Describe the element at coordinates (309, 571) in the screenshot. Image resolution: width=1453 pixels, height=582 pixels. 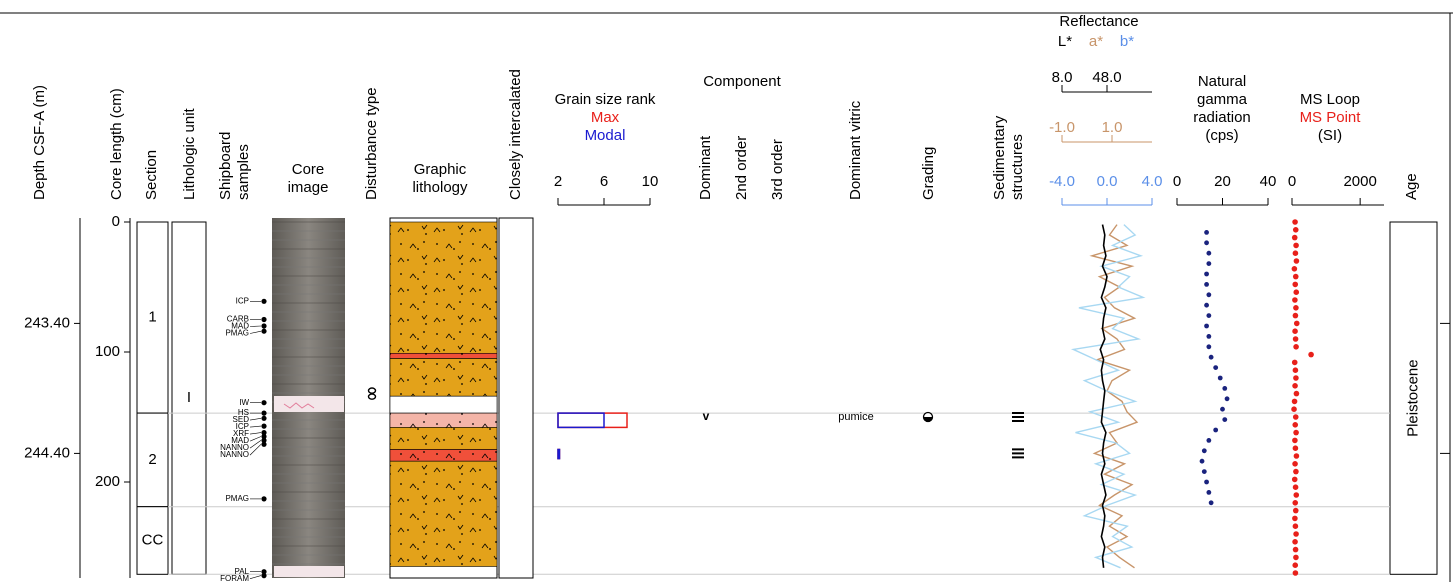
I see `core-gap` at that location.